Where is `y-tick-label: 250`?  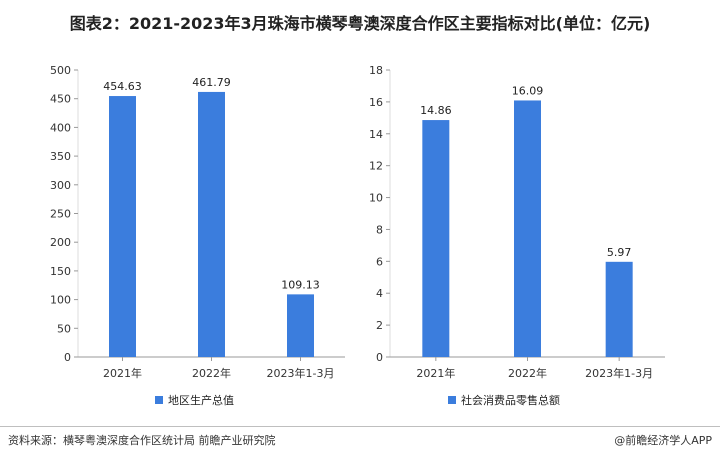 y-tick-label: 250 is located at coordinates (60, 214).